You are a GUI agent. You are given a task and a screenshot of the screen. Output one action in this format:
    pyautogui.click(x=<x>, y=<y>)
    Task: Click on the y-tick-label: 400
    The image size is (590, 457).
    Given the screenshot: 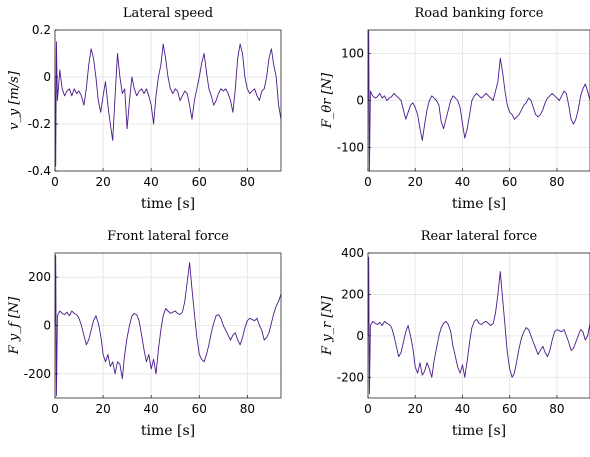 What is the action you would take?
    pyautogui.click(x=352, y=253)
    